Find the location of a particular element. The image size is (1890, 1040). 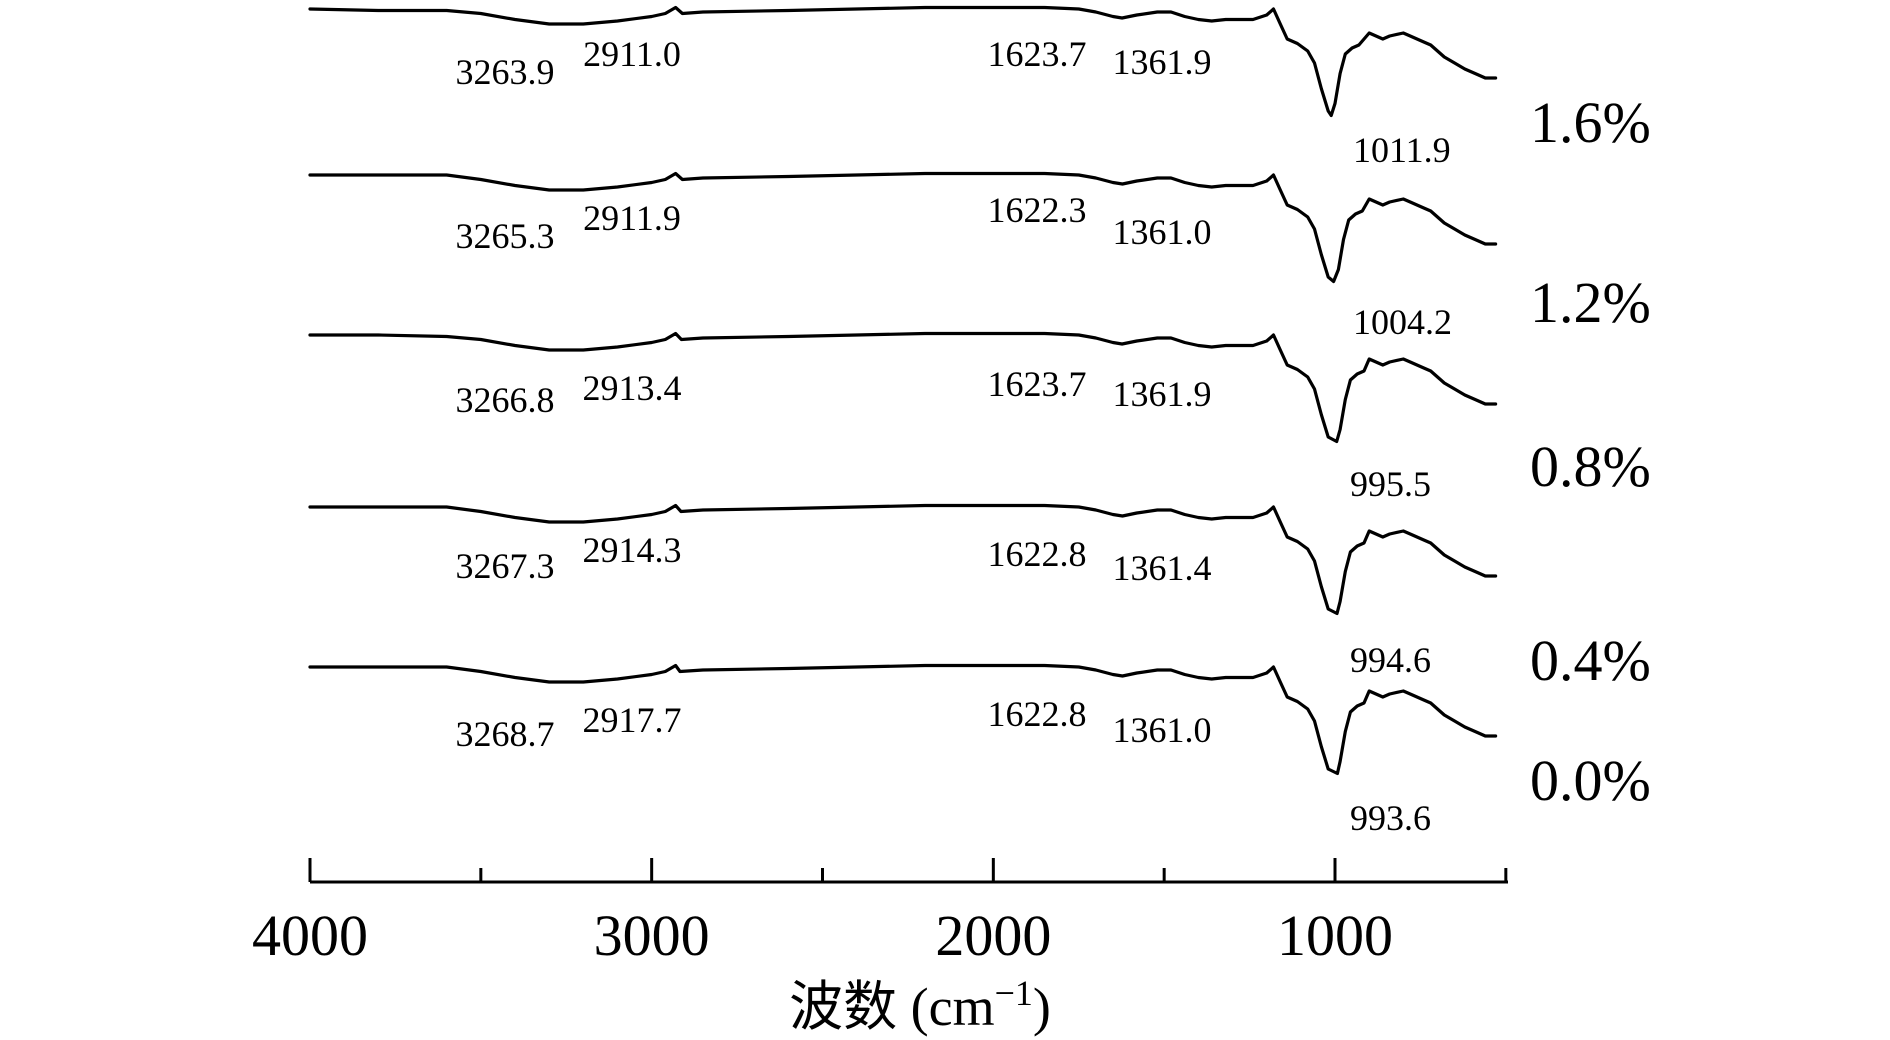

peak-label: 995.5 is located at coordinates (1390, 484).